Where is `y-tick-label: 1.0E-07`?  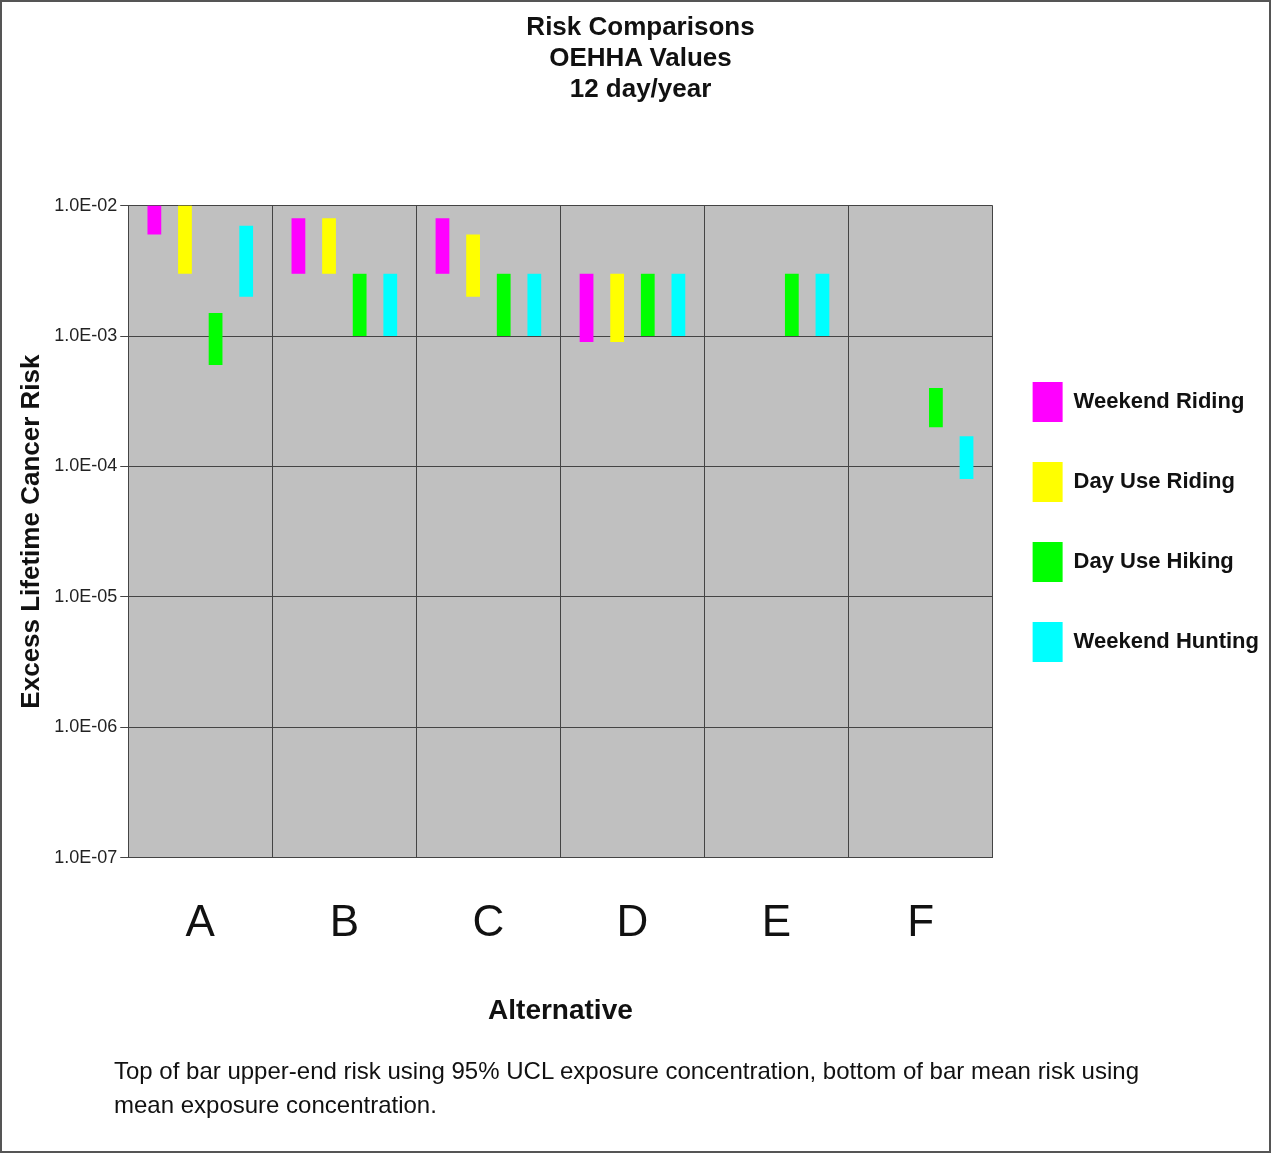
y-tick-label: 1.0E-07 is located at coordinates (86, 856).